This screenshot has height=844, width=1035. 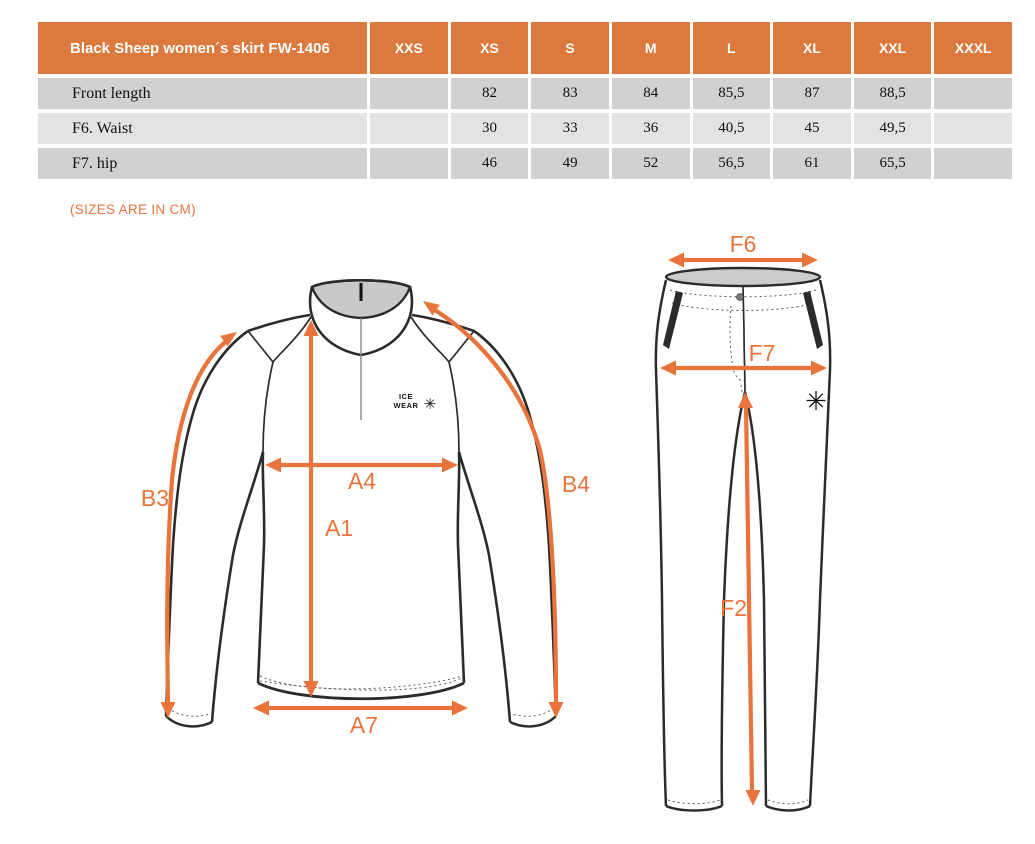 I want to click on waist-button, so click(x=740, y=297).